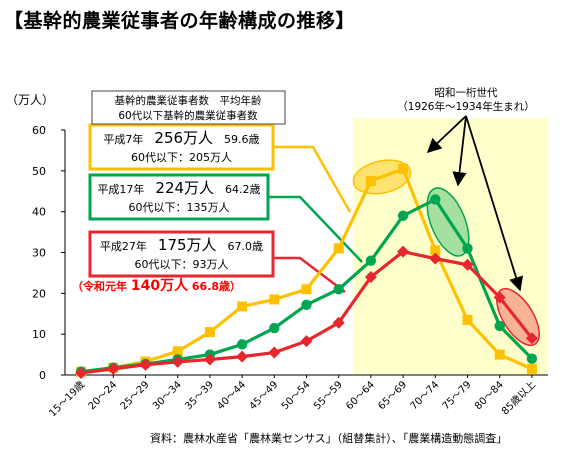 The height and width of the screenshot is (450, 576). I want to click on y-tick-label: 50, so click(39, 171).